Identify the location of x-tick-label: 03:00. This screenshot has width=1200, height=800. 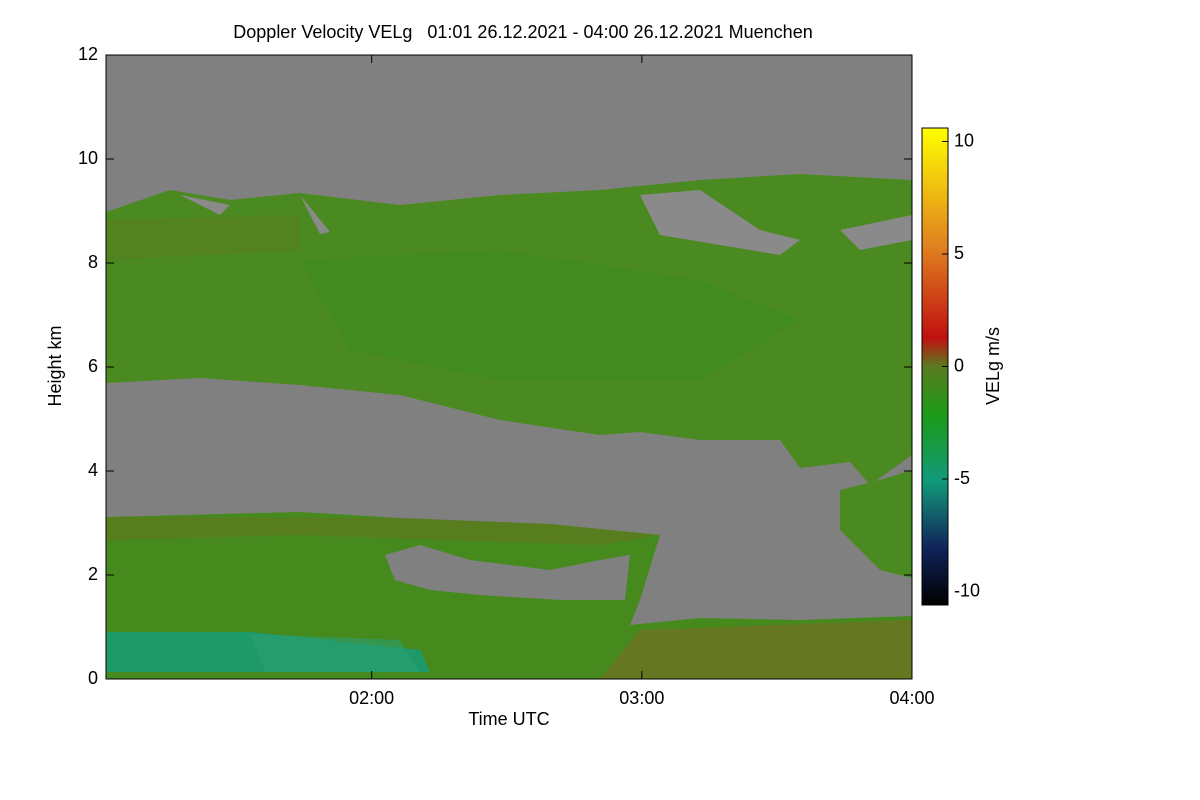
(641, 698).